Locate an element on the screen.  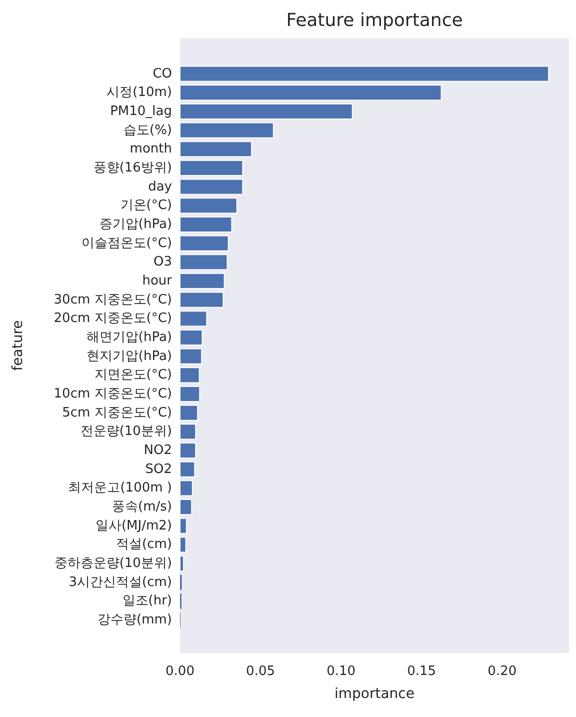
y-tick-label: 30cm 지중온도(°C) is located at coordinates (113, 300).